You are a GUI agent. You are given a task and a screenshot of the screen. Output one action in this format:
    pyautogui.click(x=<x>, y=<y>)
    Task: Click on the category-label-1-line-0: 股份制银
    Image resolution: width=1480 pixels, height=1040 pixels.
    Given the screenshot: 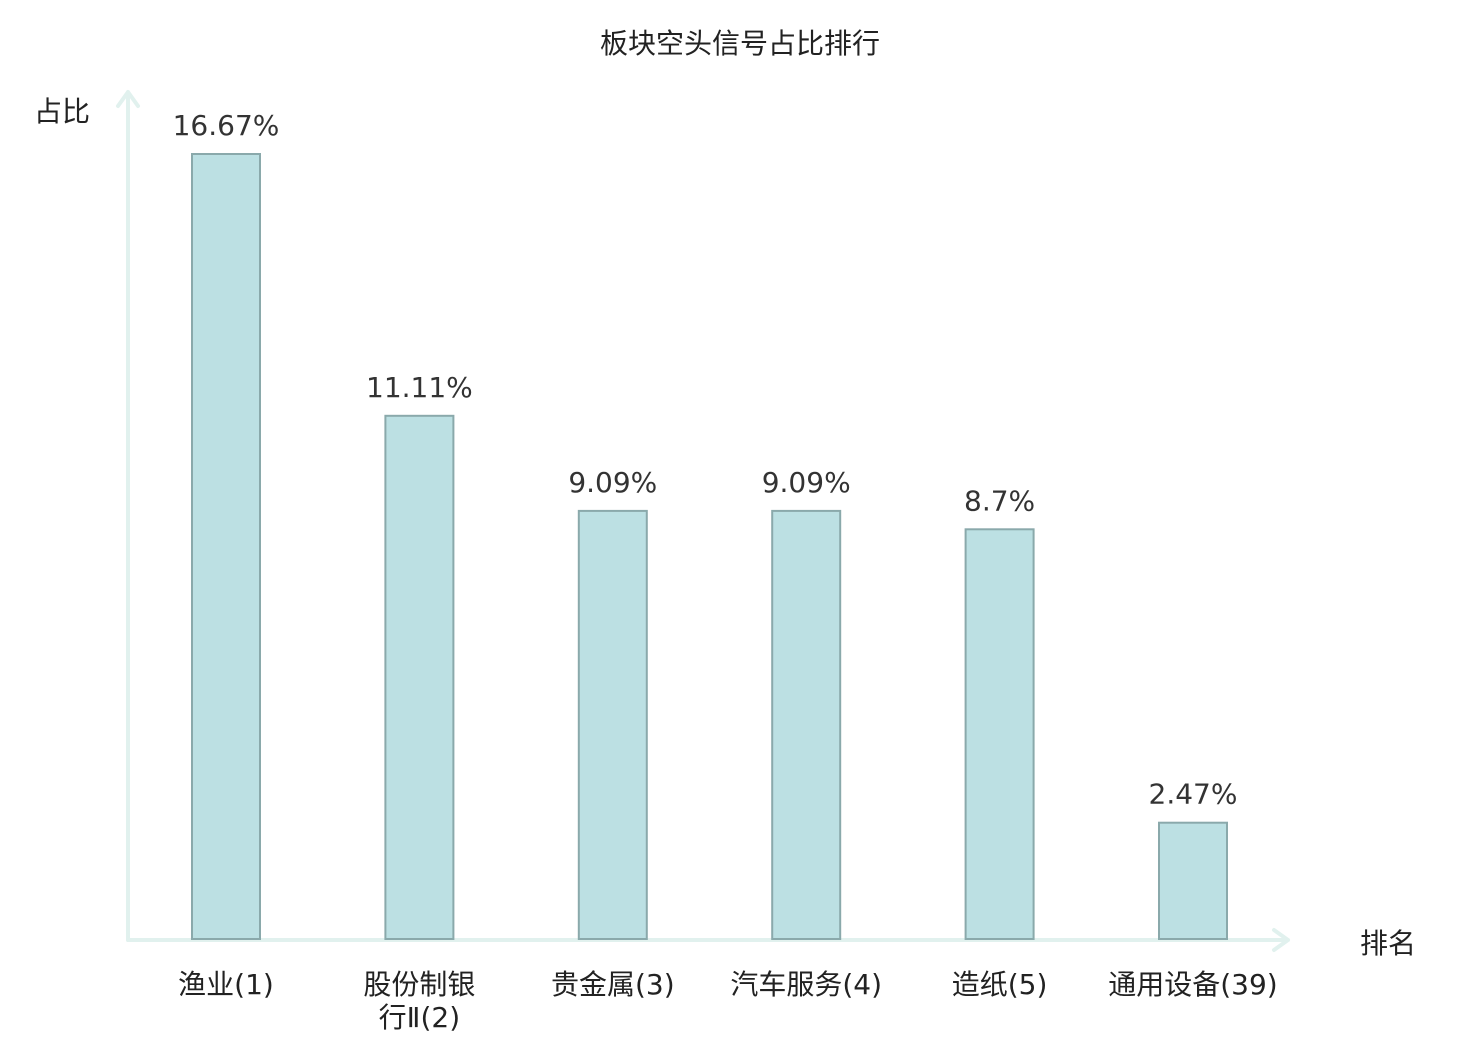 What is the action you would take?
    pyautogui.click(x=419, y=984)
    